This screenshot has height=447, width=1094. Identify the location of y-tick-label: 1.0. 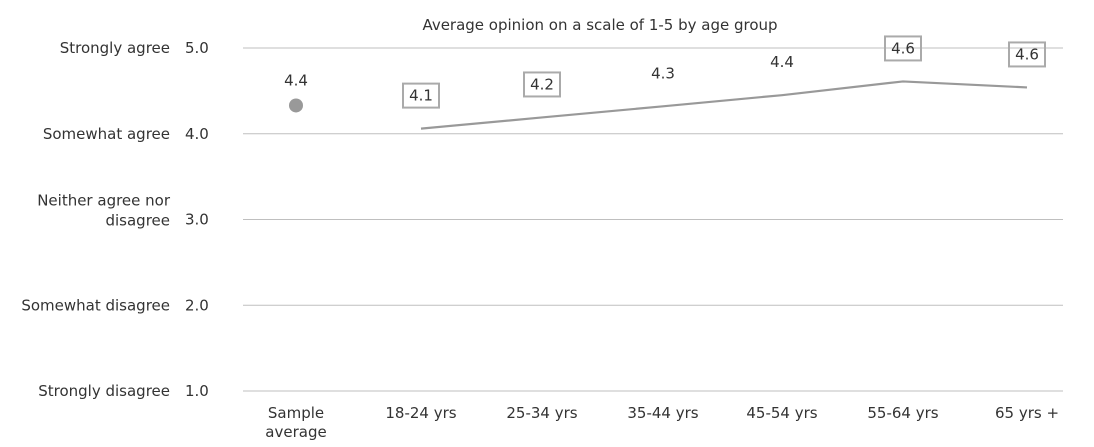
(197, 391).